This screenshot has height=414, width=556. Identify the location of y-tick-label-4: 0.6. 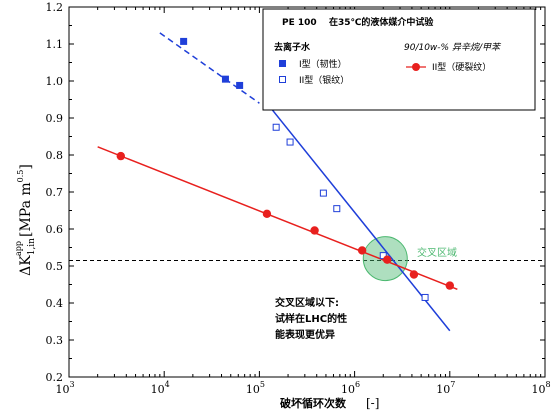
(55, 229).